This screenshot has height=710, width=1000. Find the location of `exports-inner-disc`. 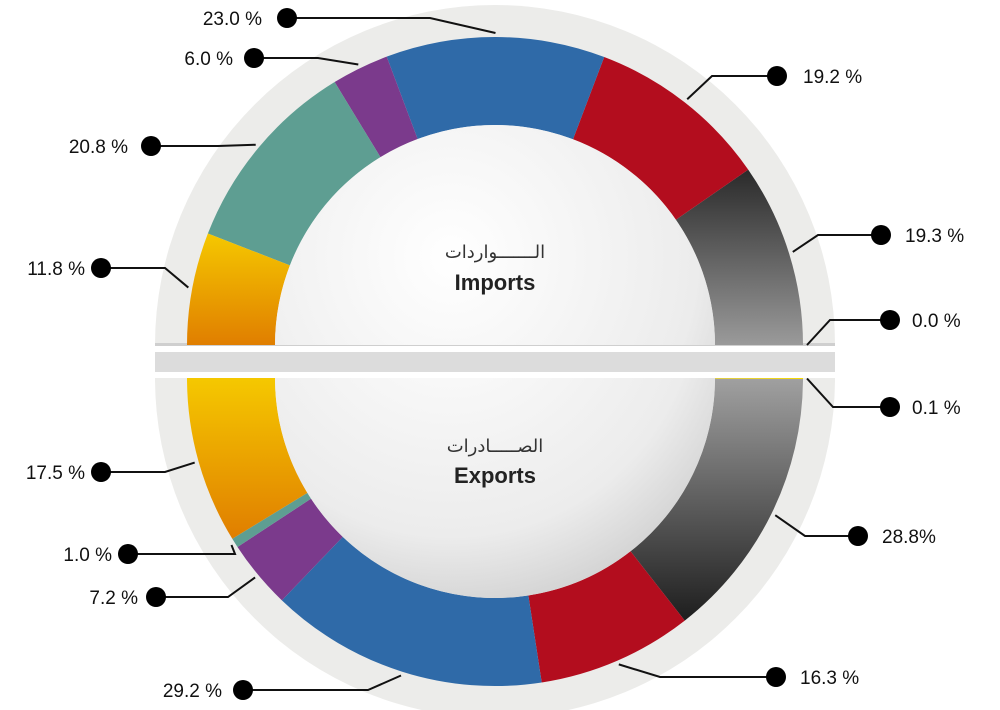

exports-inner-disc is located at coordinates (495, 488).